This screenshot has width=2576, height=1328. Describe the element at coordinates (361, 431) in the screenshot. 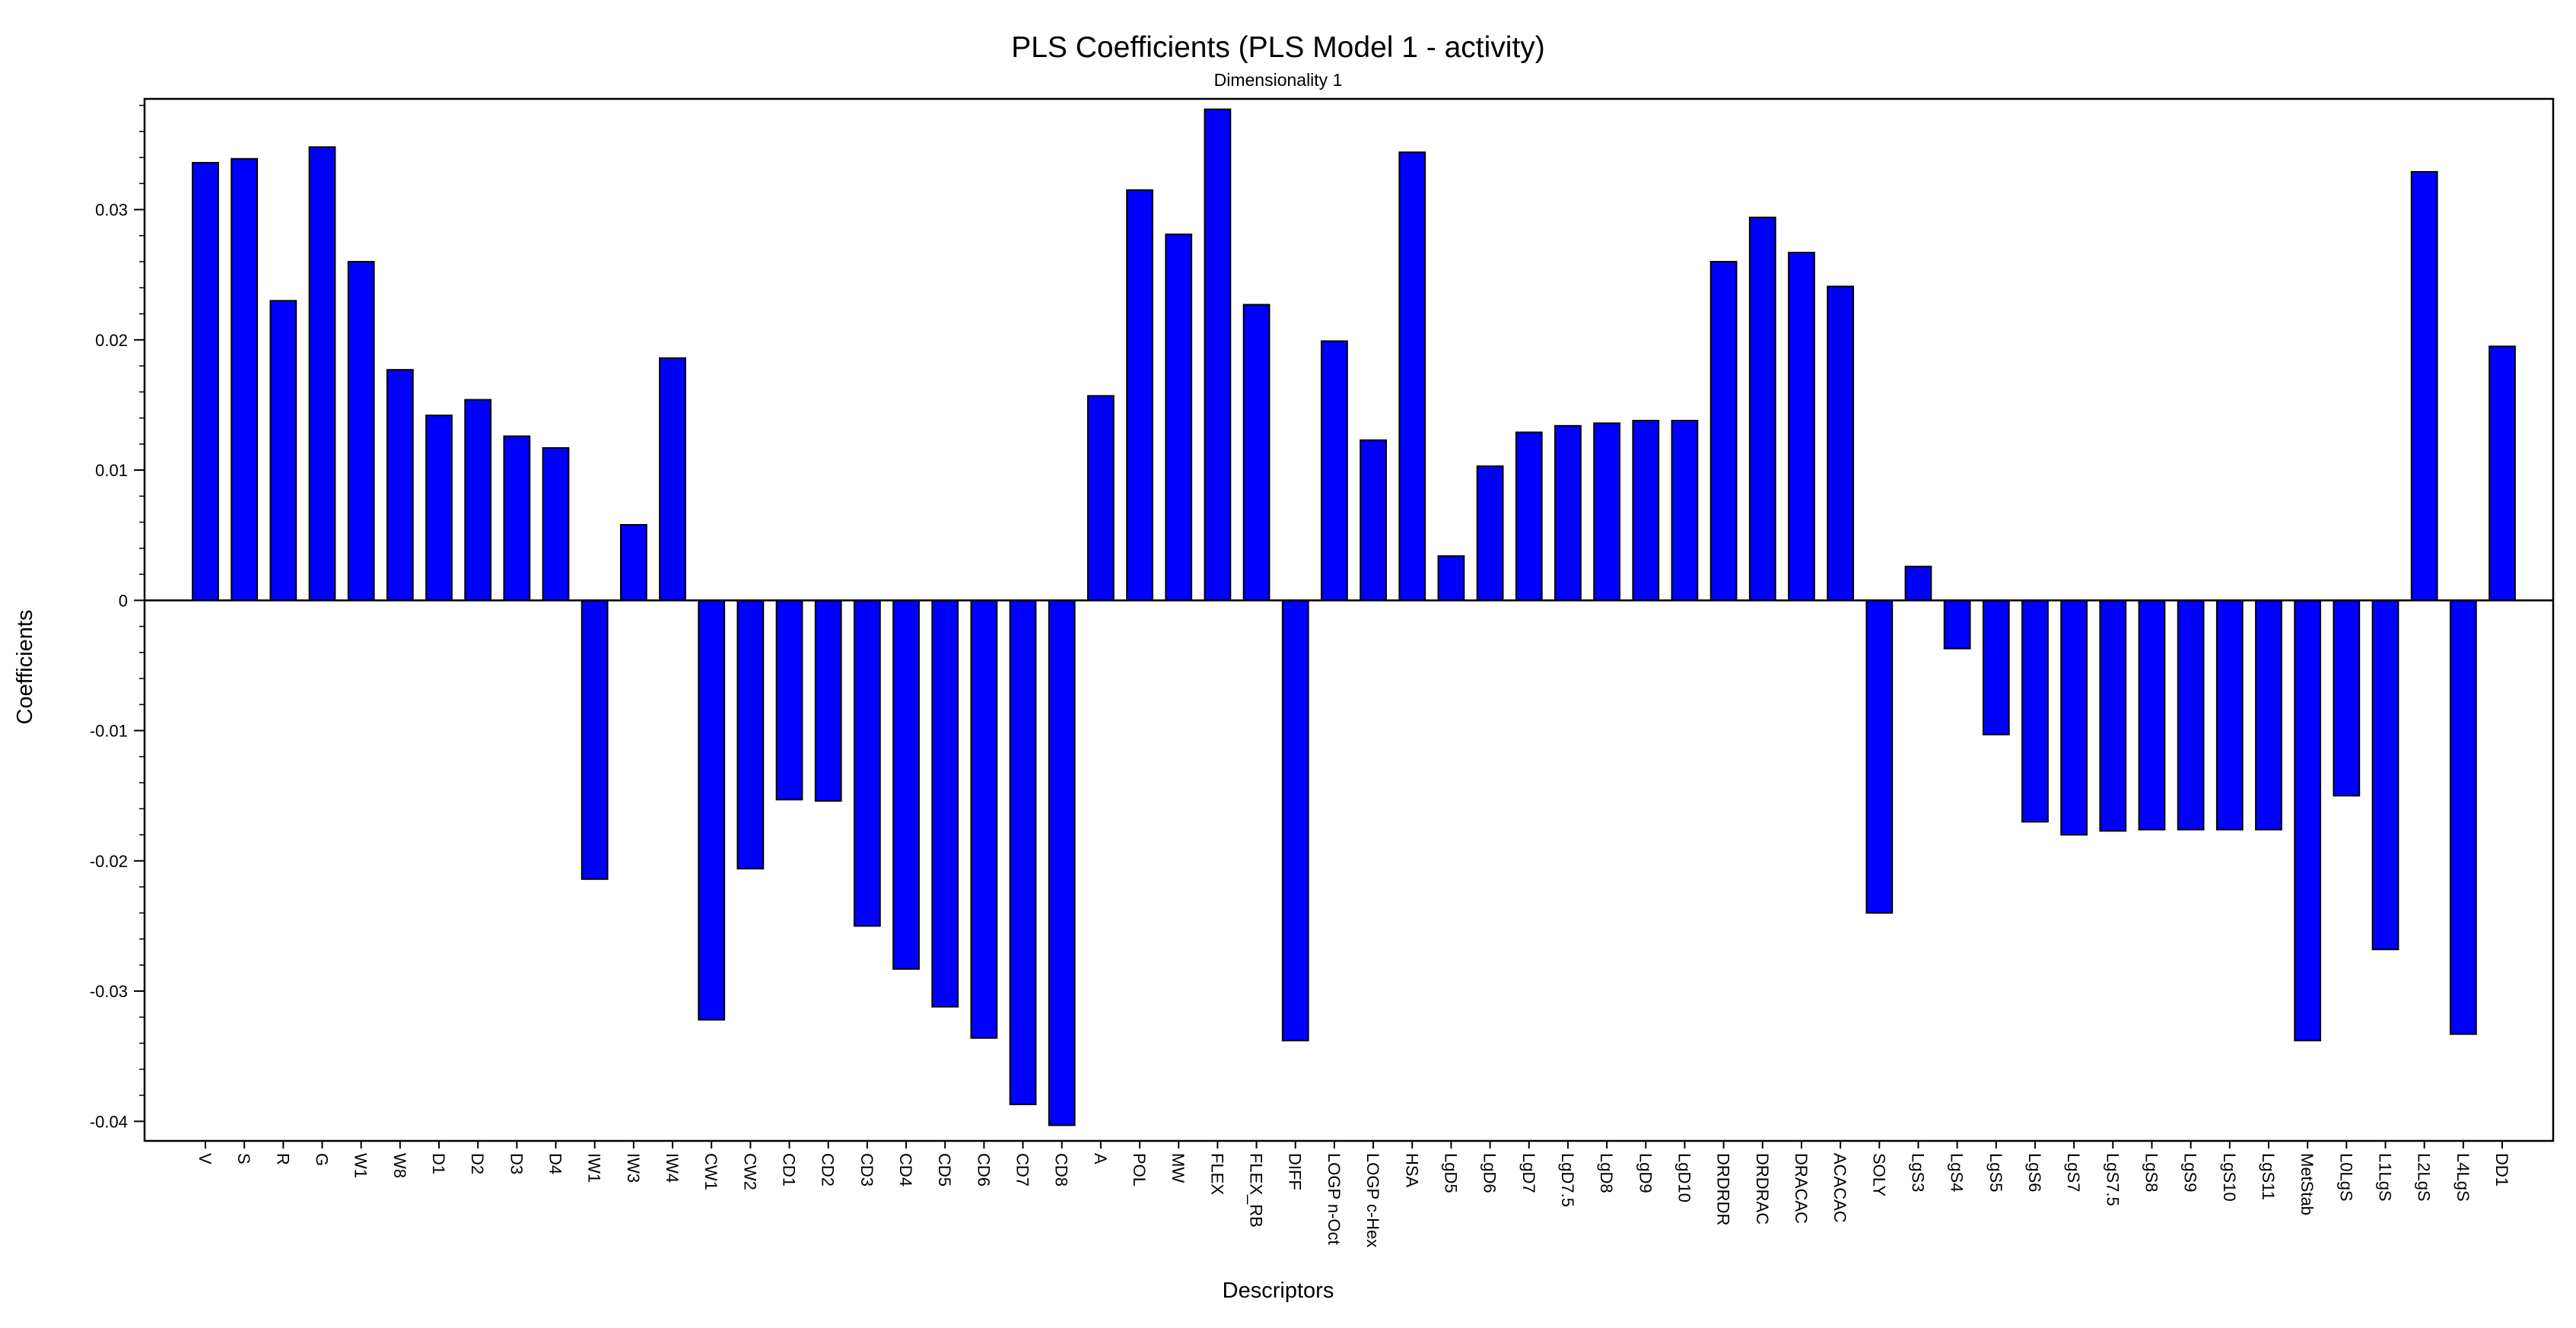

I see `bar-w1` at that location.